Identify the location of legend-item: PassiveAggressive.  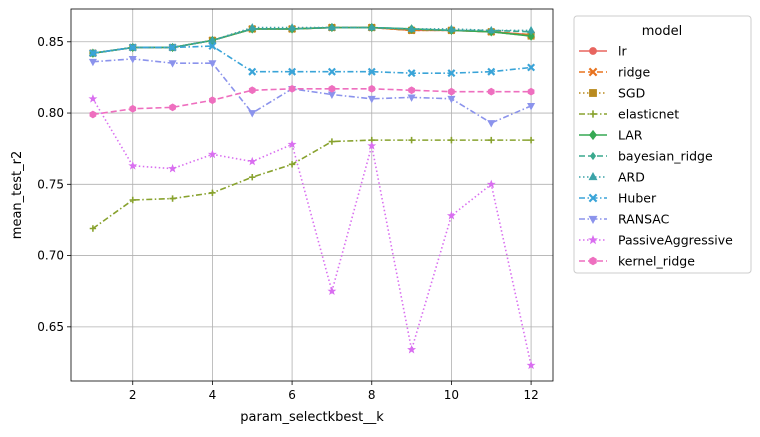
(656, 240).